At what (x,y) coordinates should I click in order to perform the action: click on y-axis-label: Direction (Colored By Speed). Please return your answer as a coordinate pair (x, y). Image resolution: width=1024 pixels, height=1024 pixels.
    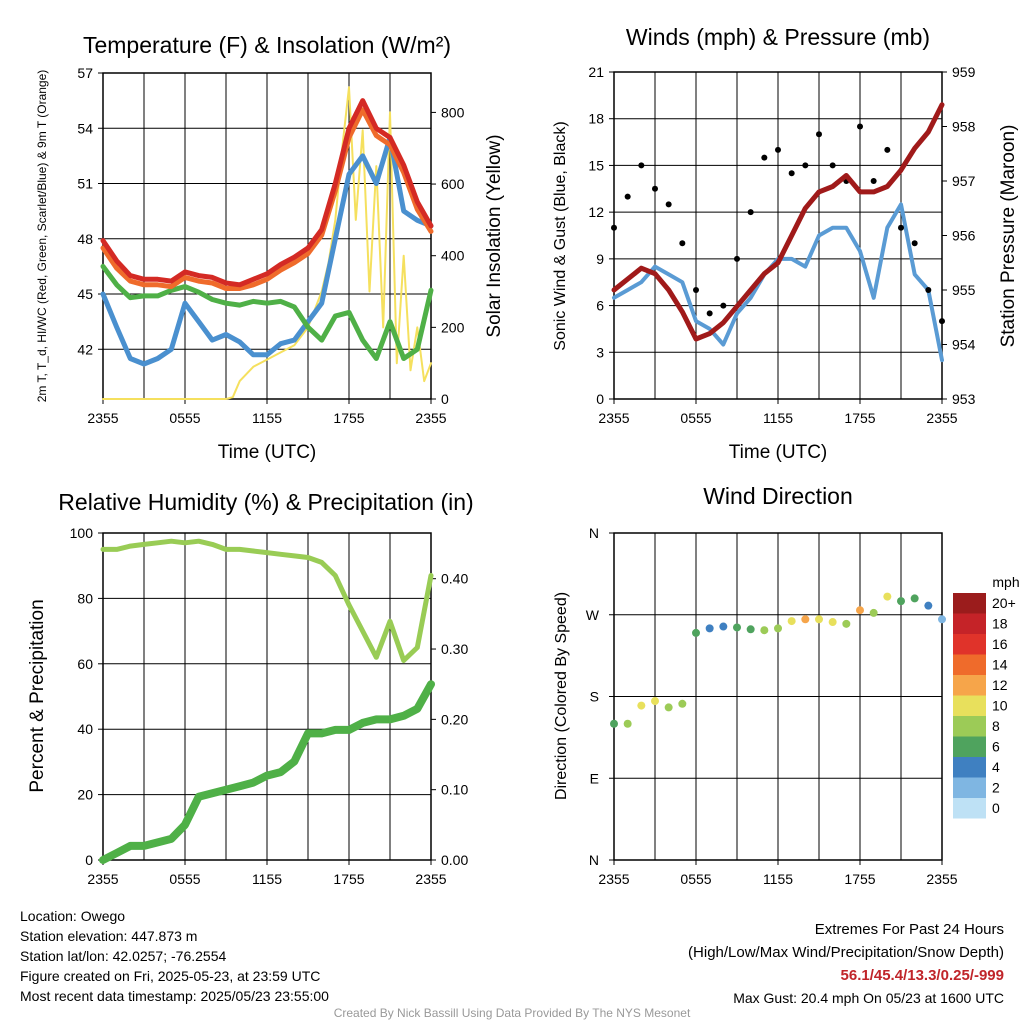
    Looking at the image, I should click on (561, 696).